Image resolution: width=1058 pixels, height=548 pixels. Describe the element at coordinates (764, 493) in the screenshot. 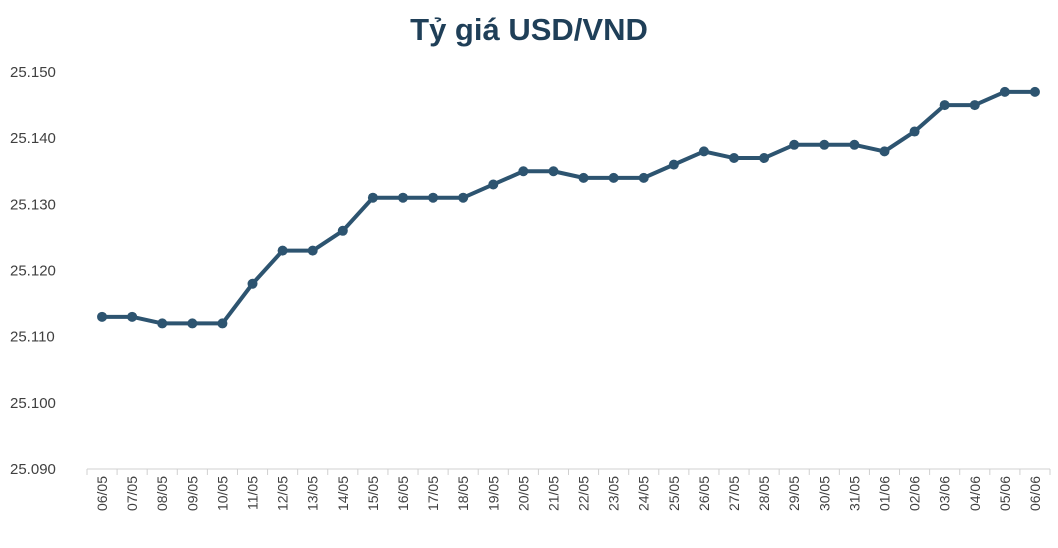

I see `x-tick-label: 28/05` at that location.